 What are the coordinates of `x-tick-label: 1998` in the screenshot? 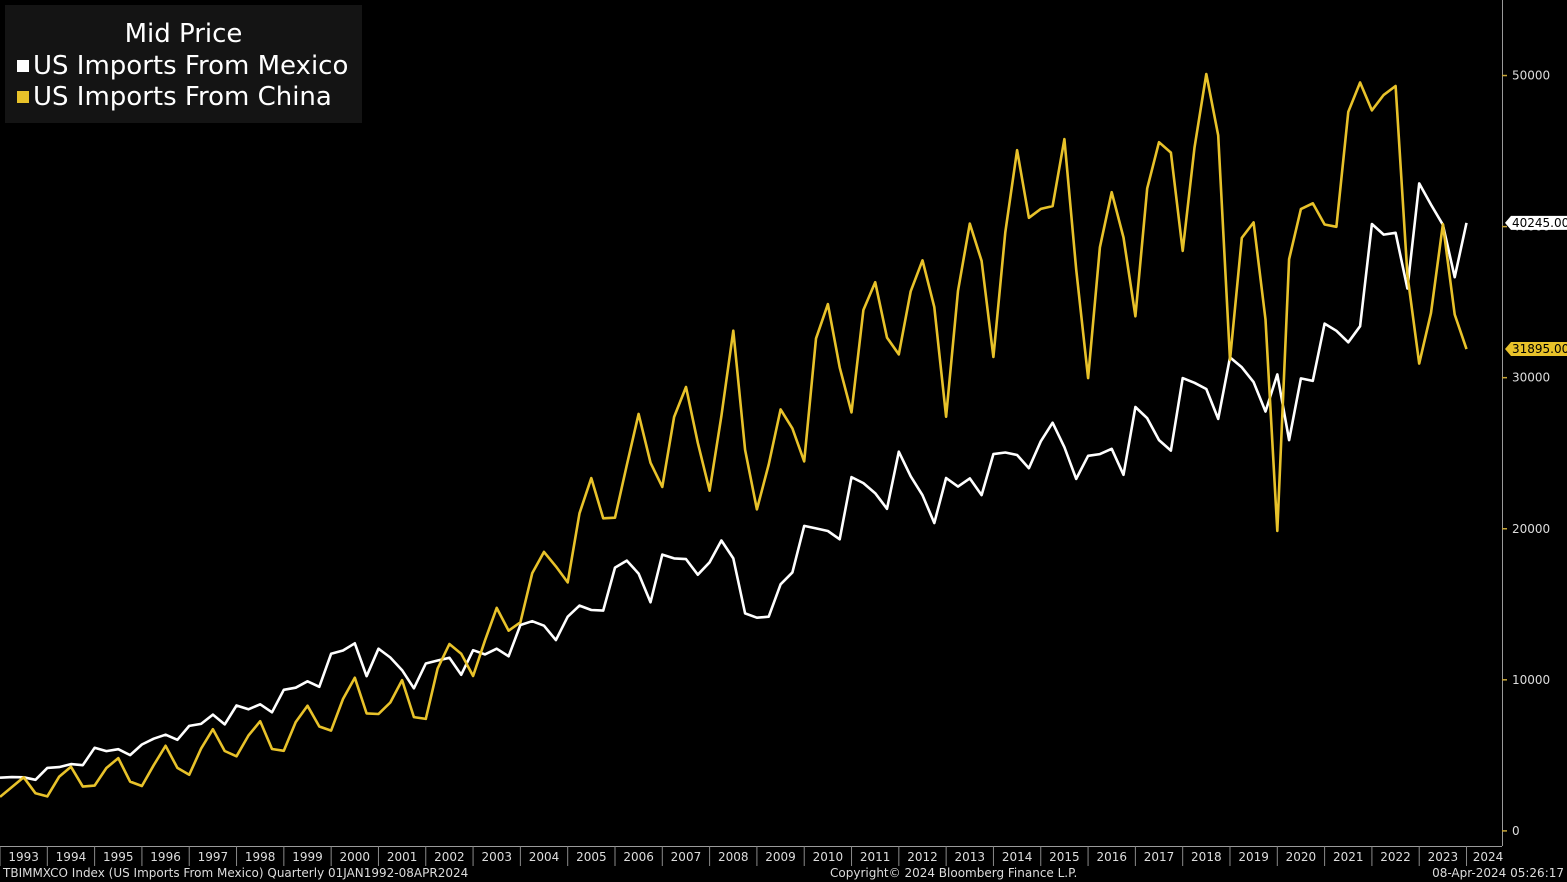 It's located at (260, 857).